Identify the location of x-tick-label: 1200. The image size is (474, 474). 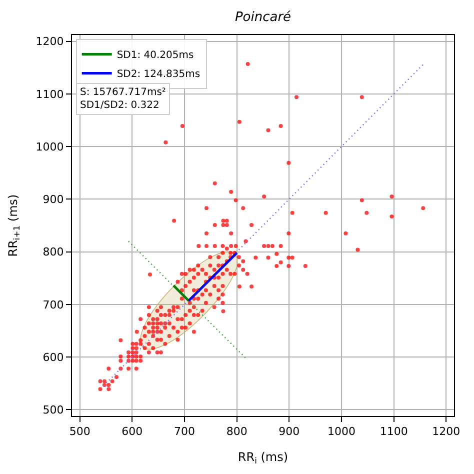
(446, 431).